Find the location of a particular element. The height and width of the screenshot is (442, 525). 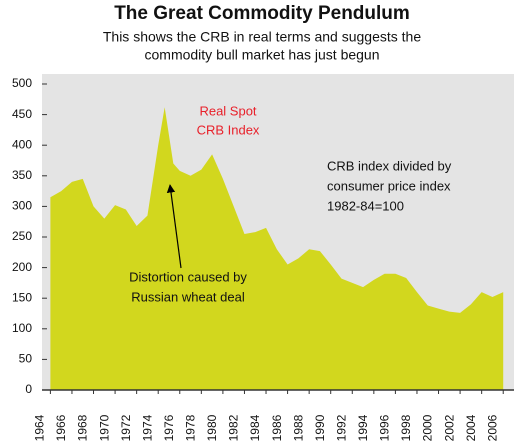

y-tick-label: 250 is located at coordinates (22, 236).